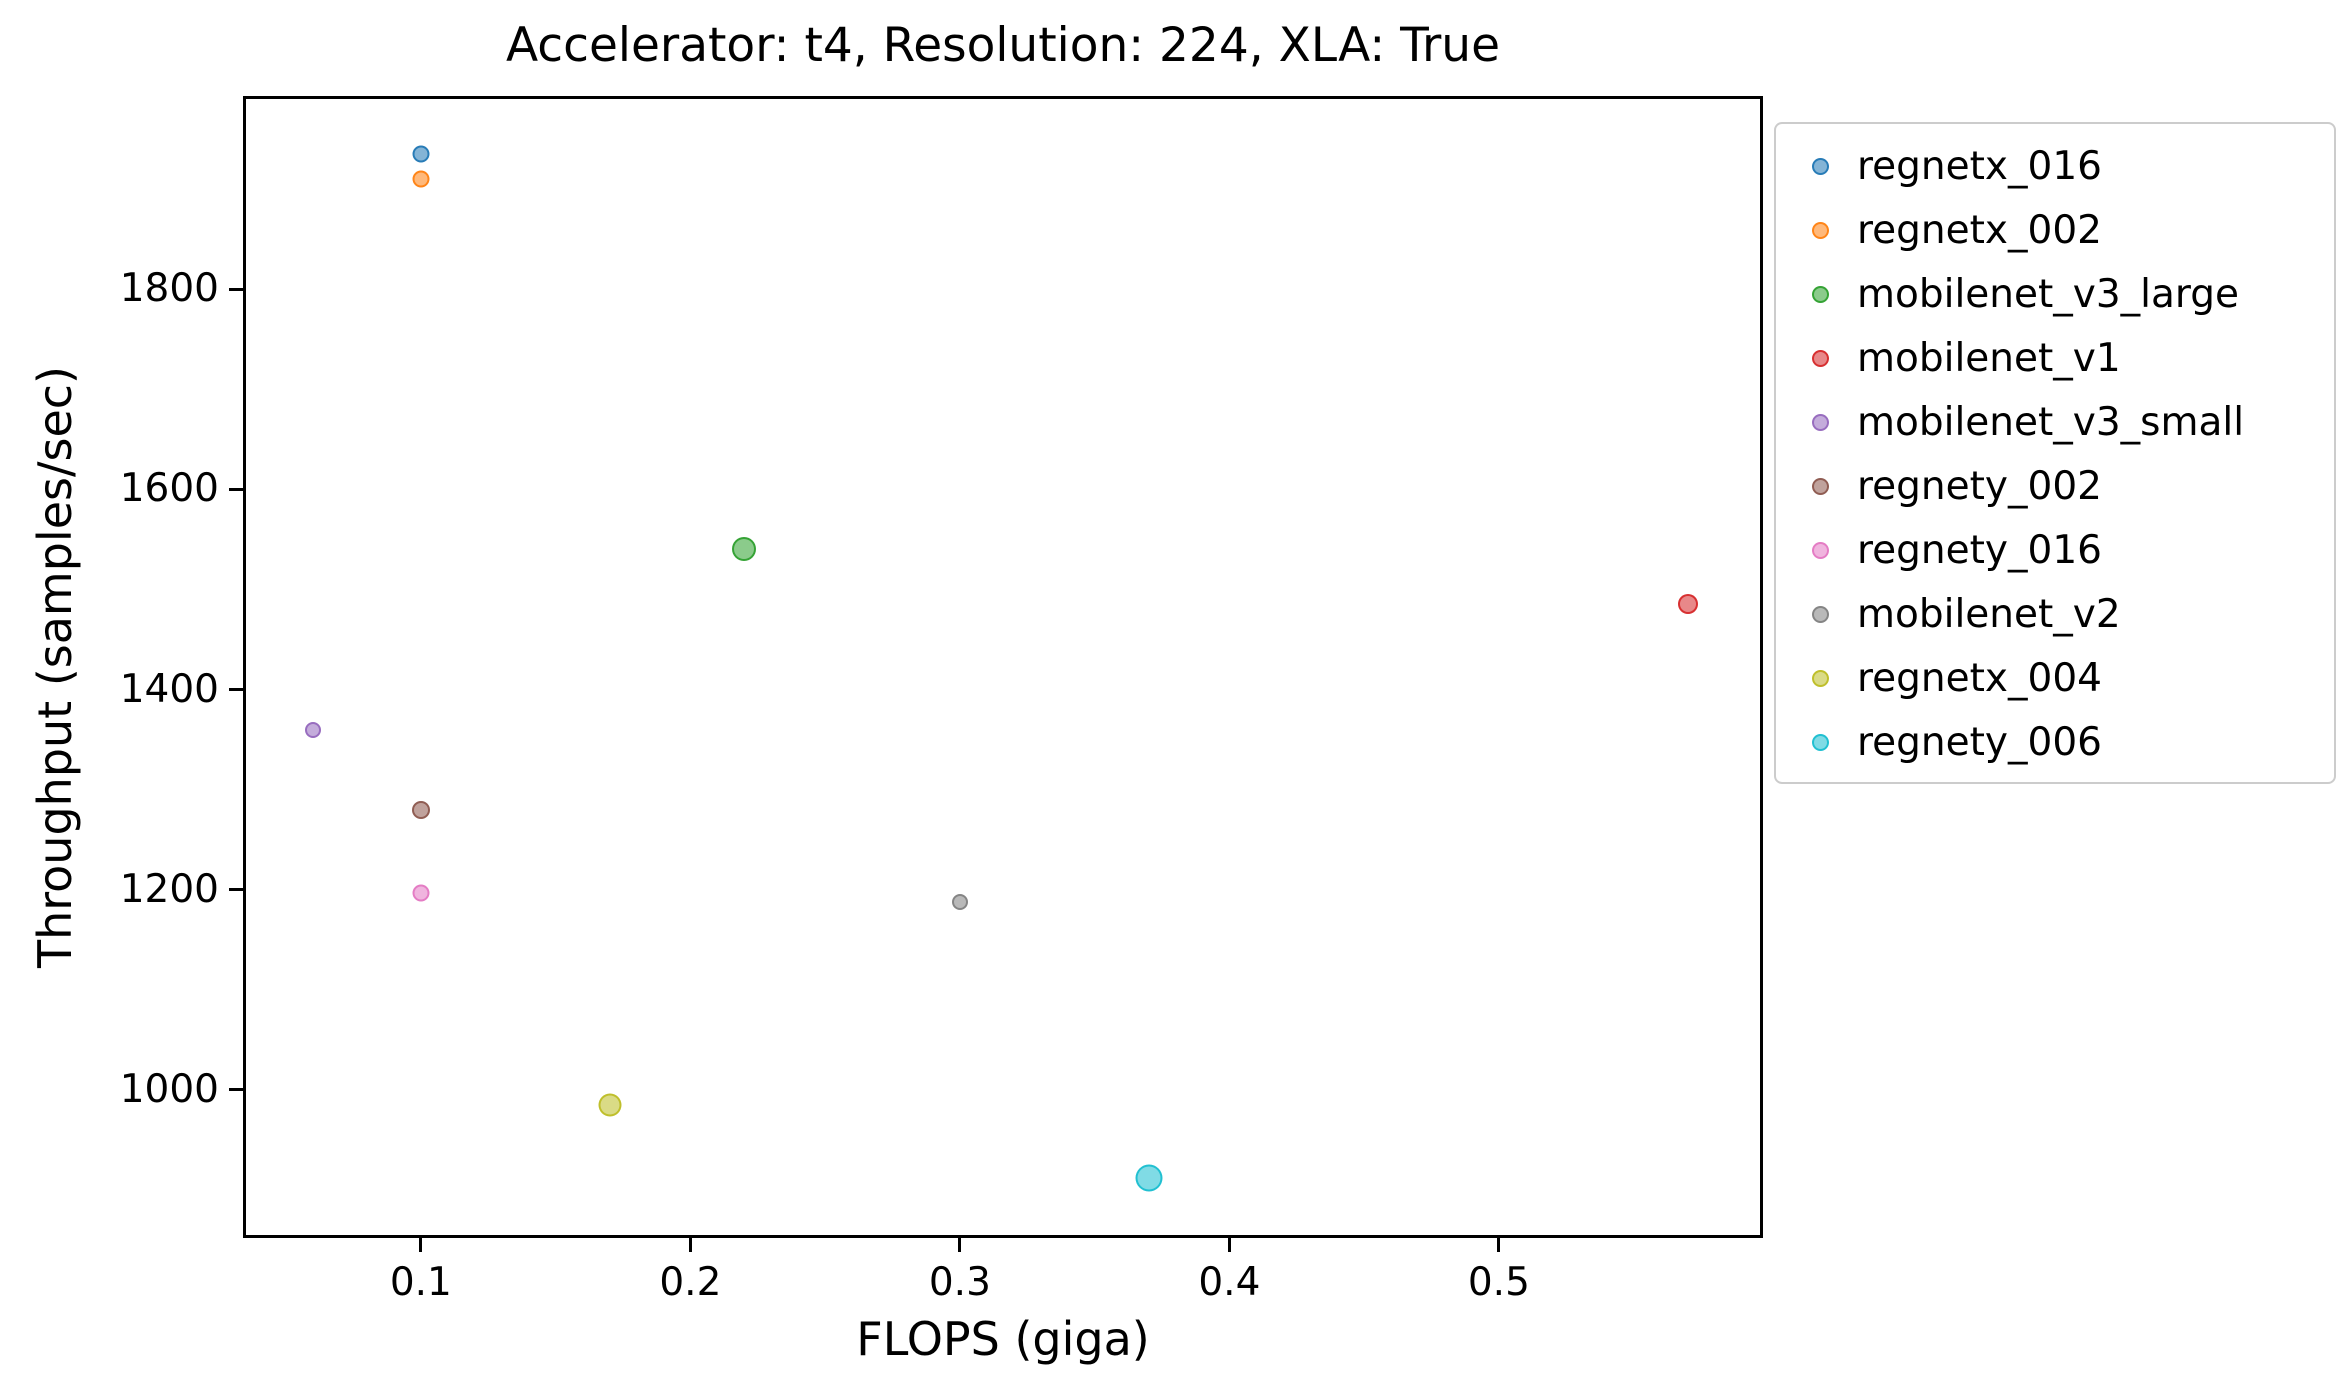 The width and height of the screenshot is (2340, 1383). What do you see at coordinates (744, 549) in the screenshot?
I see `scatter-point-mobilenet_v3_large` at bounding box center [744, 549].